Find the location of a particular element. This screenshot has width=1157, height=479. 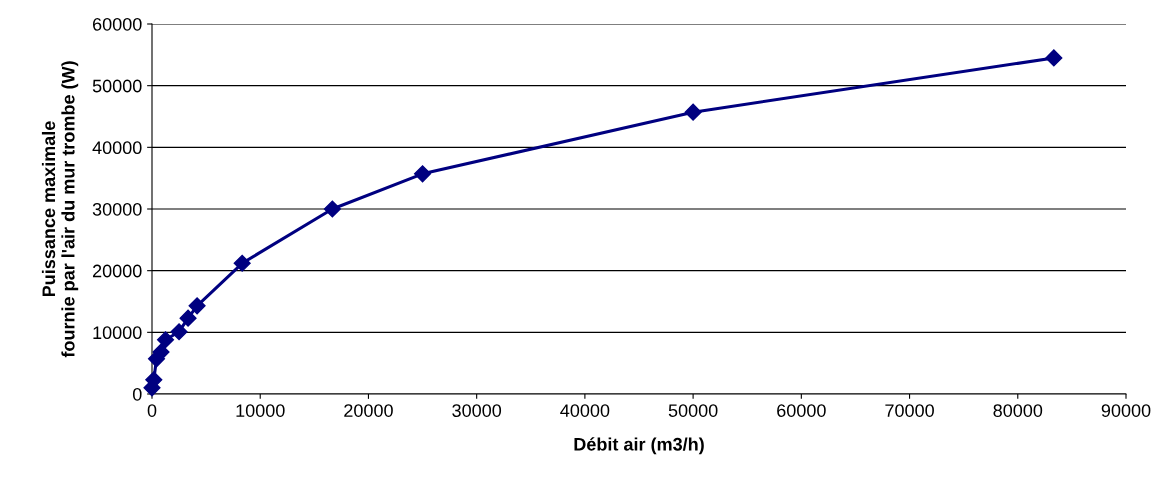

y-tick-label: 30000 is located at coordinates (117, 209).